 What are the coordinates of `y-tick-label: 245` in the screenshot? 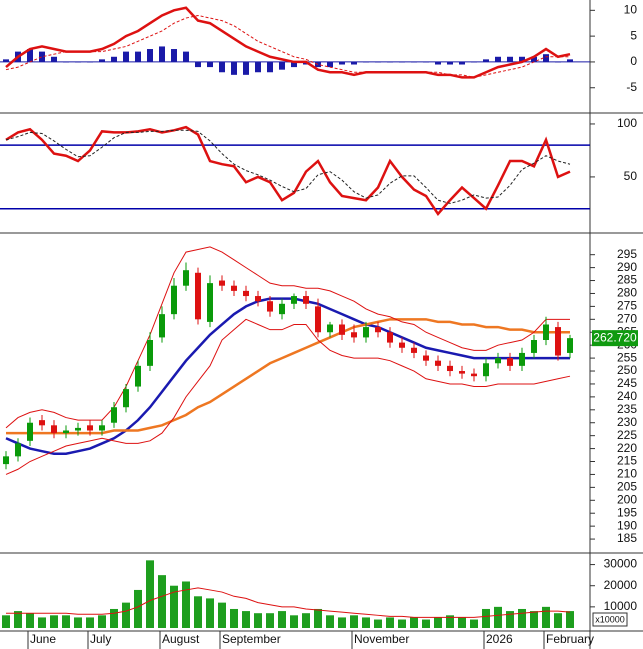 It's located at (627, 383).